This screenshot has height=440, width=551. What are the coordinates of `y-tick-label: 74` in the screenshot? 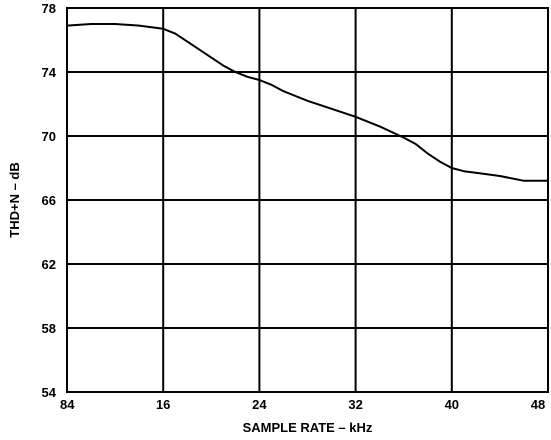 It's located at (49, 72).